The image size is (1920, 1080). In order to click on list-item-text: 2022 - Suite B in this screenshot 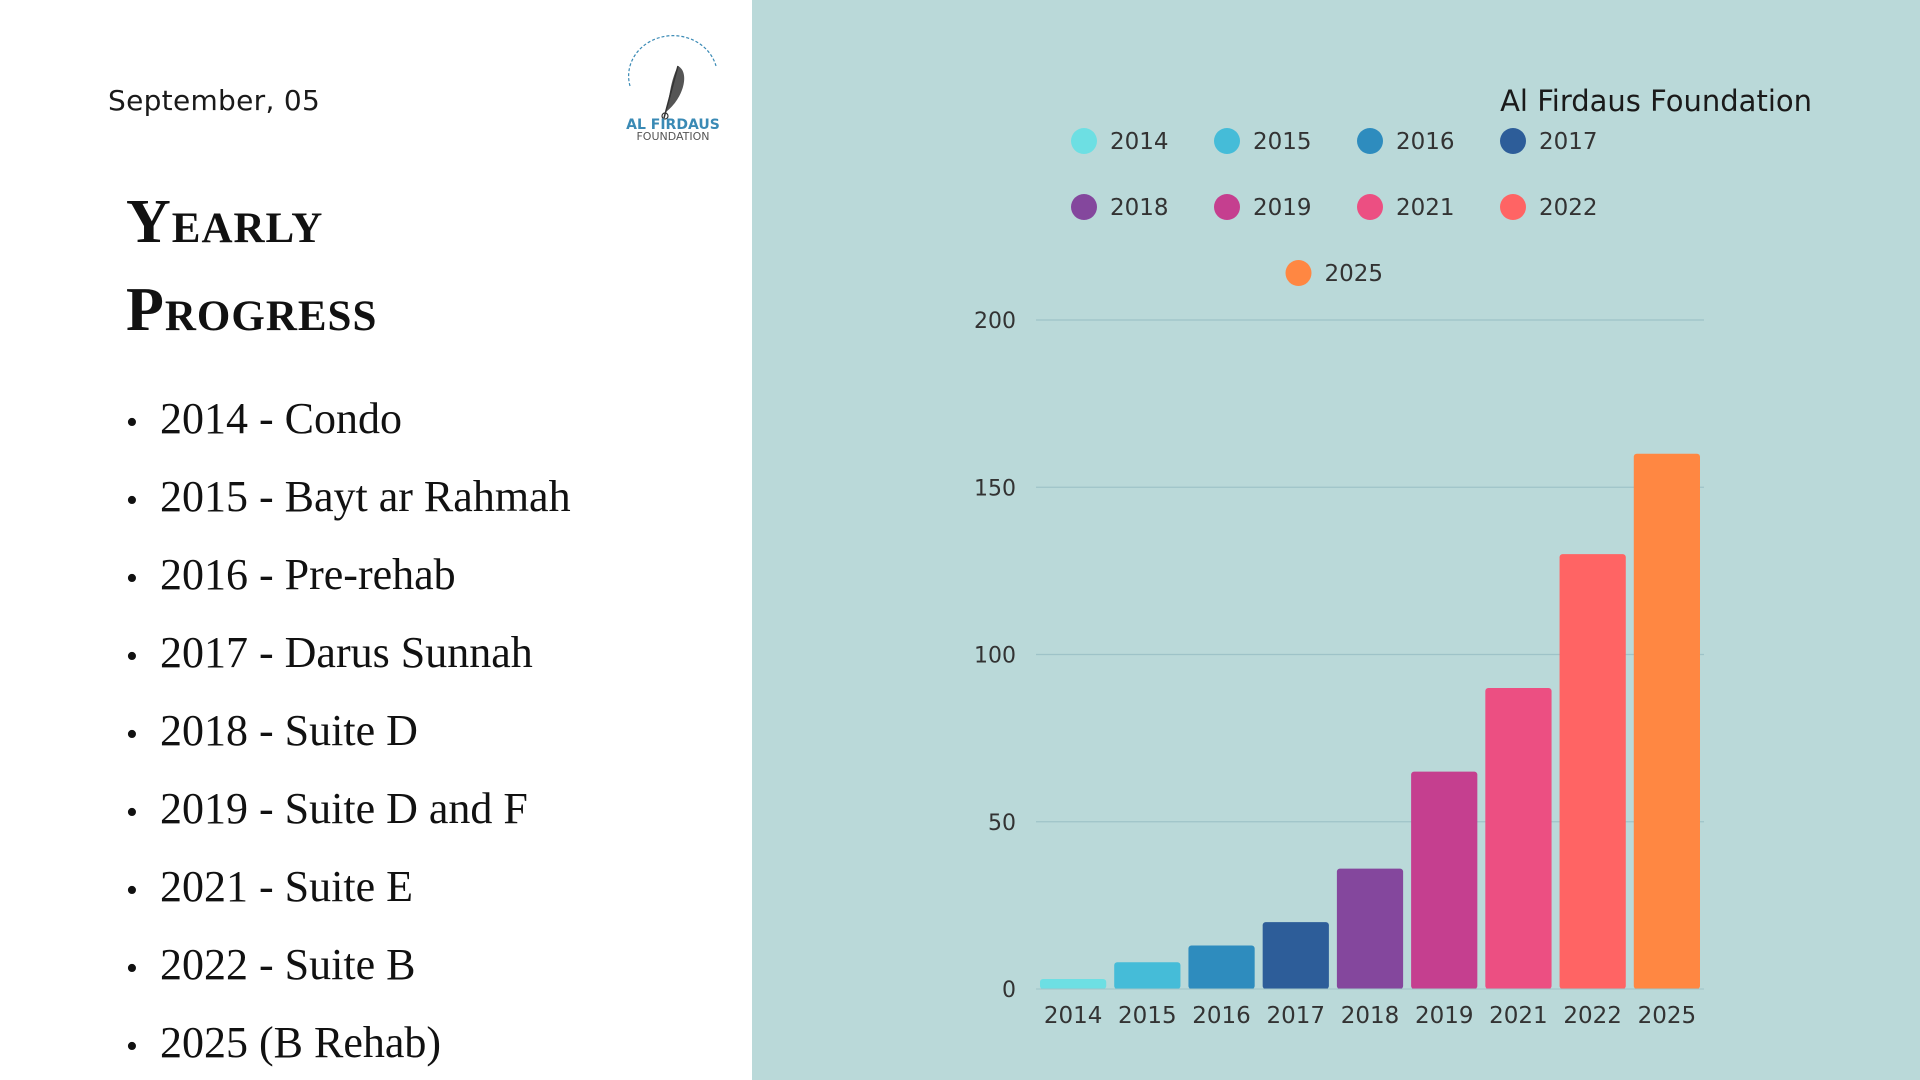, I will do `click(288, 964)`.